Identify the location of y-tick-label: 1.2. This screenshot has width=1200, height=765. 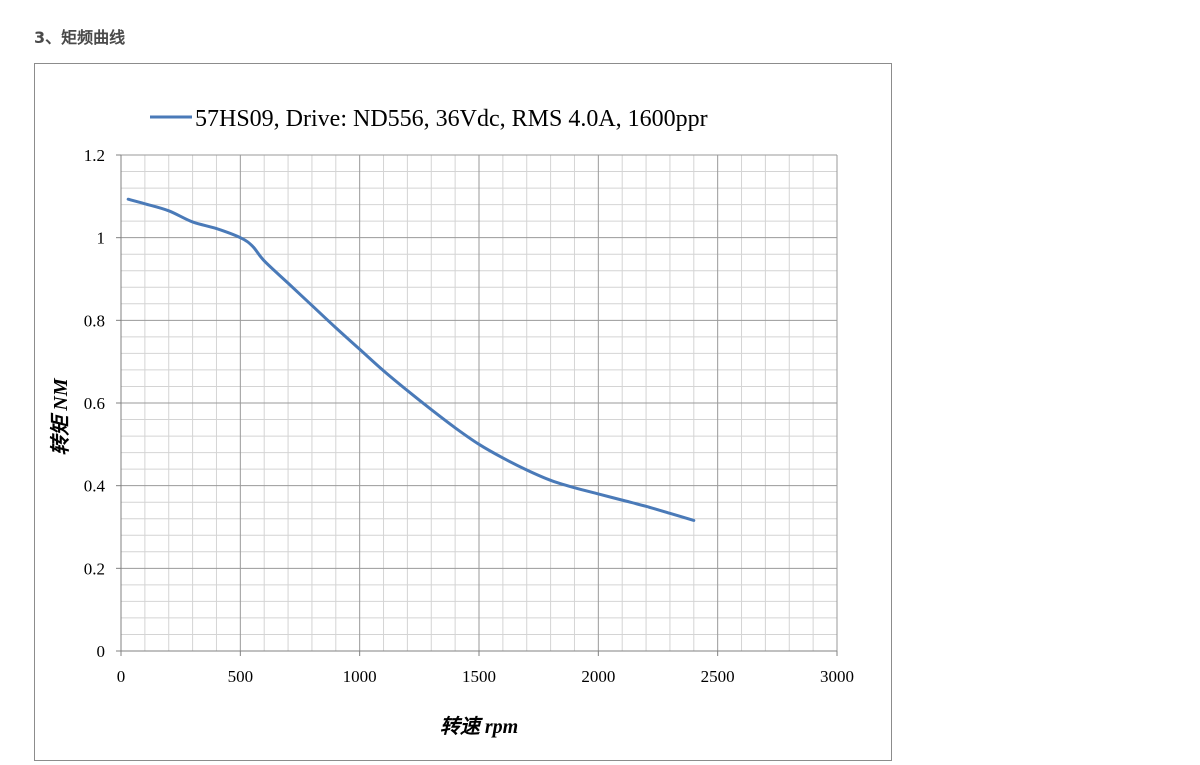
(94, 155).